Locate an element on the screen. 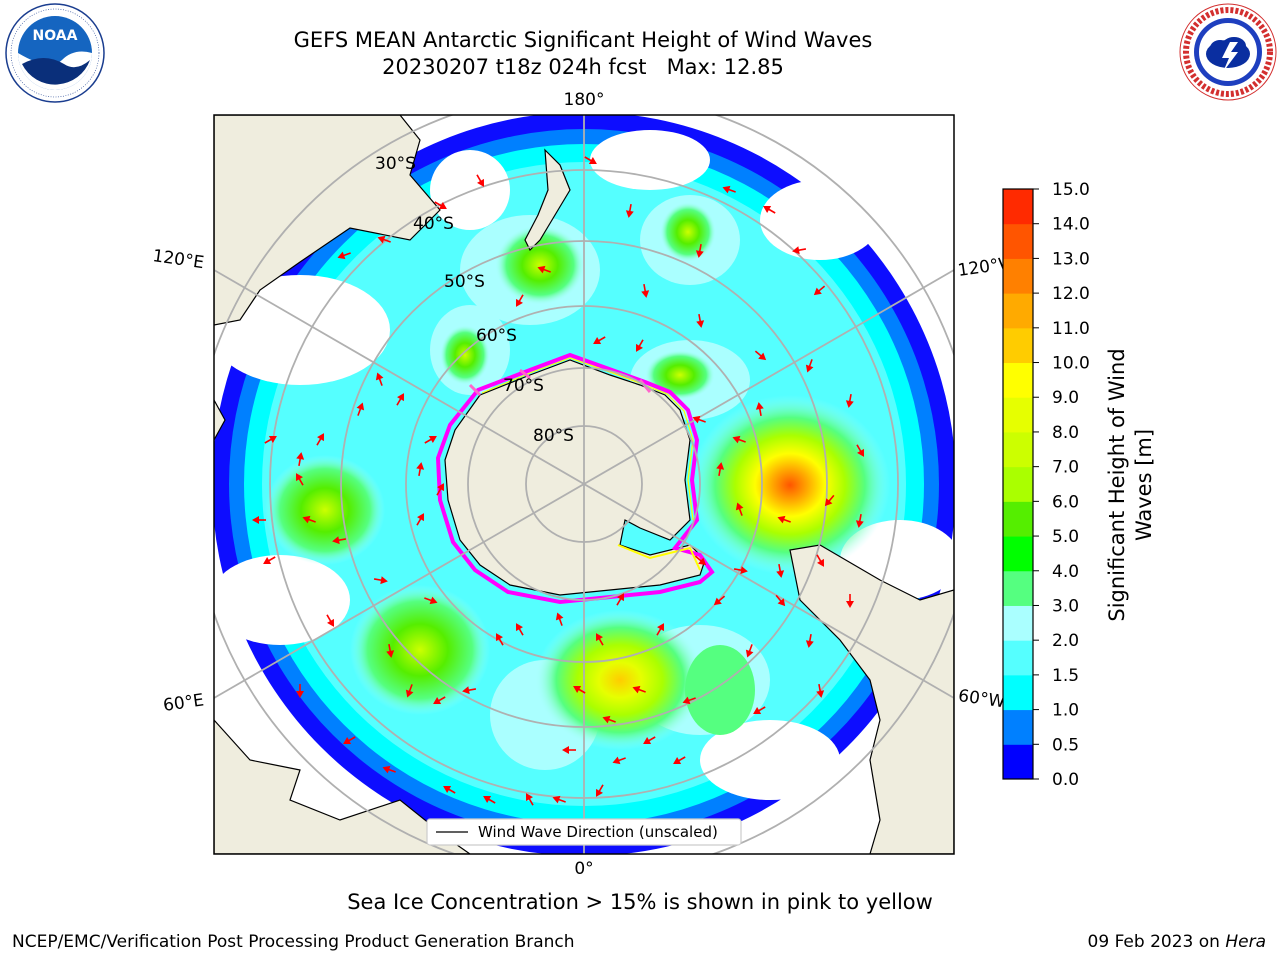  nws-logo-icon is located at coordinates (1228, 52).